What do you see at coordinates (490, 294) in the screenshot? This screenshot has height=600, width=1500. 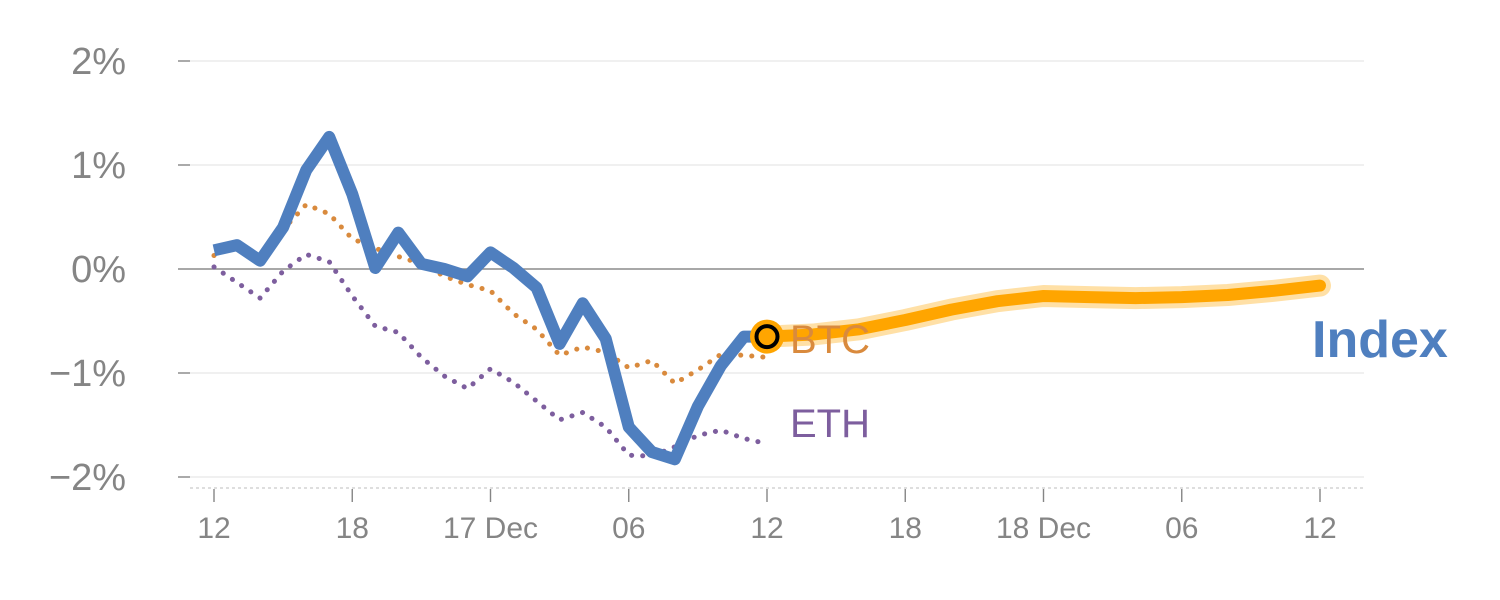 I see `btc-line` at bounding box center [490, 294].